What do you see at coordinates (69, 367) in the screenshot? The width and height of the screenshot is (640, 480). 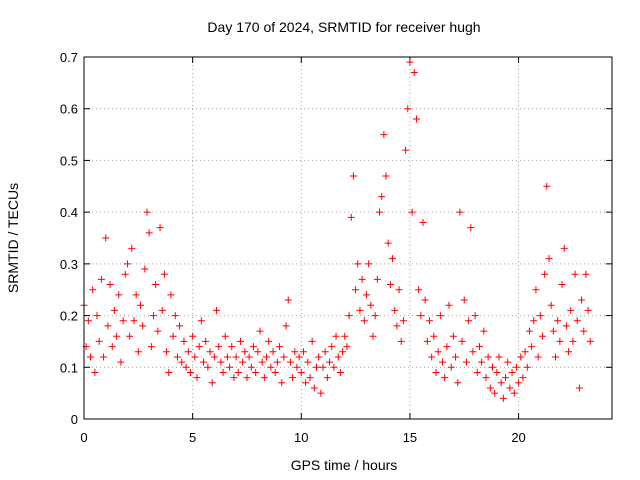 I see `y-tick-label: 0.1` at bounding box center [69, 367].